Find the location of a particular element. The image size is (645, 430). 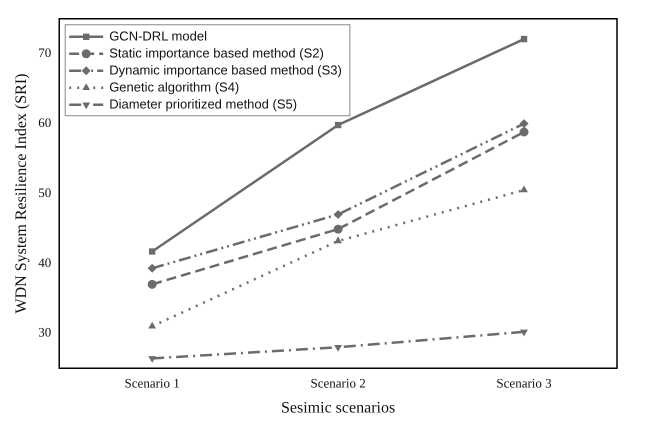

legend-label: GCN-DRL model is located at coordinates (158, 36).